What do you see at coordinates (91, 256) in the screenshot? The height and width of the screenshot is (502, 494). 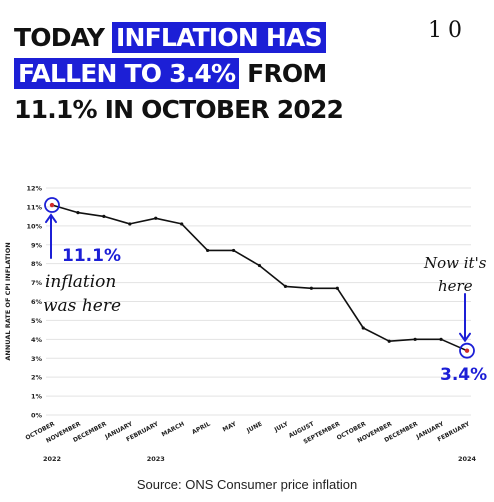 I see `start-value-label: 11.1%` at bounding box center [91, 256].